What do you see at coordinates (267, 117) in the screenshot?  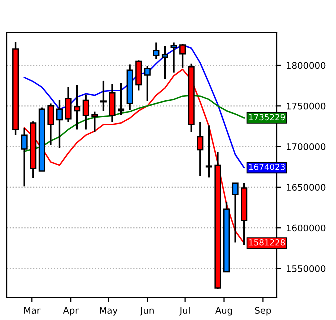 I see `data-label: 1735229` at bounding box center [267, 117].